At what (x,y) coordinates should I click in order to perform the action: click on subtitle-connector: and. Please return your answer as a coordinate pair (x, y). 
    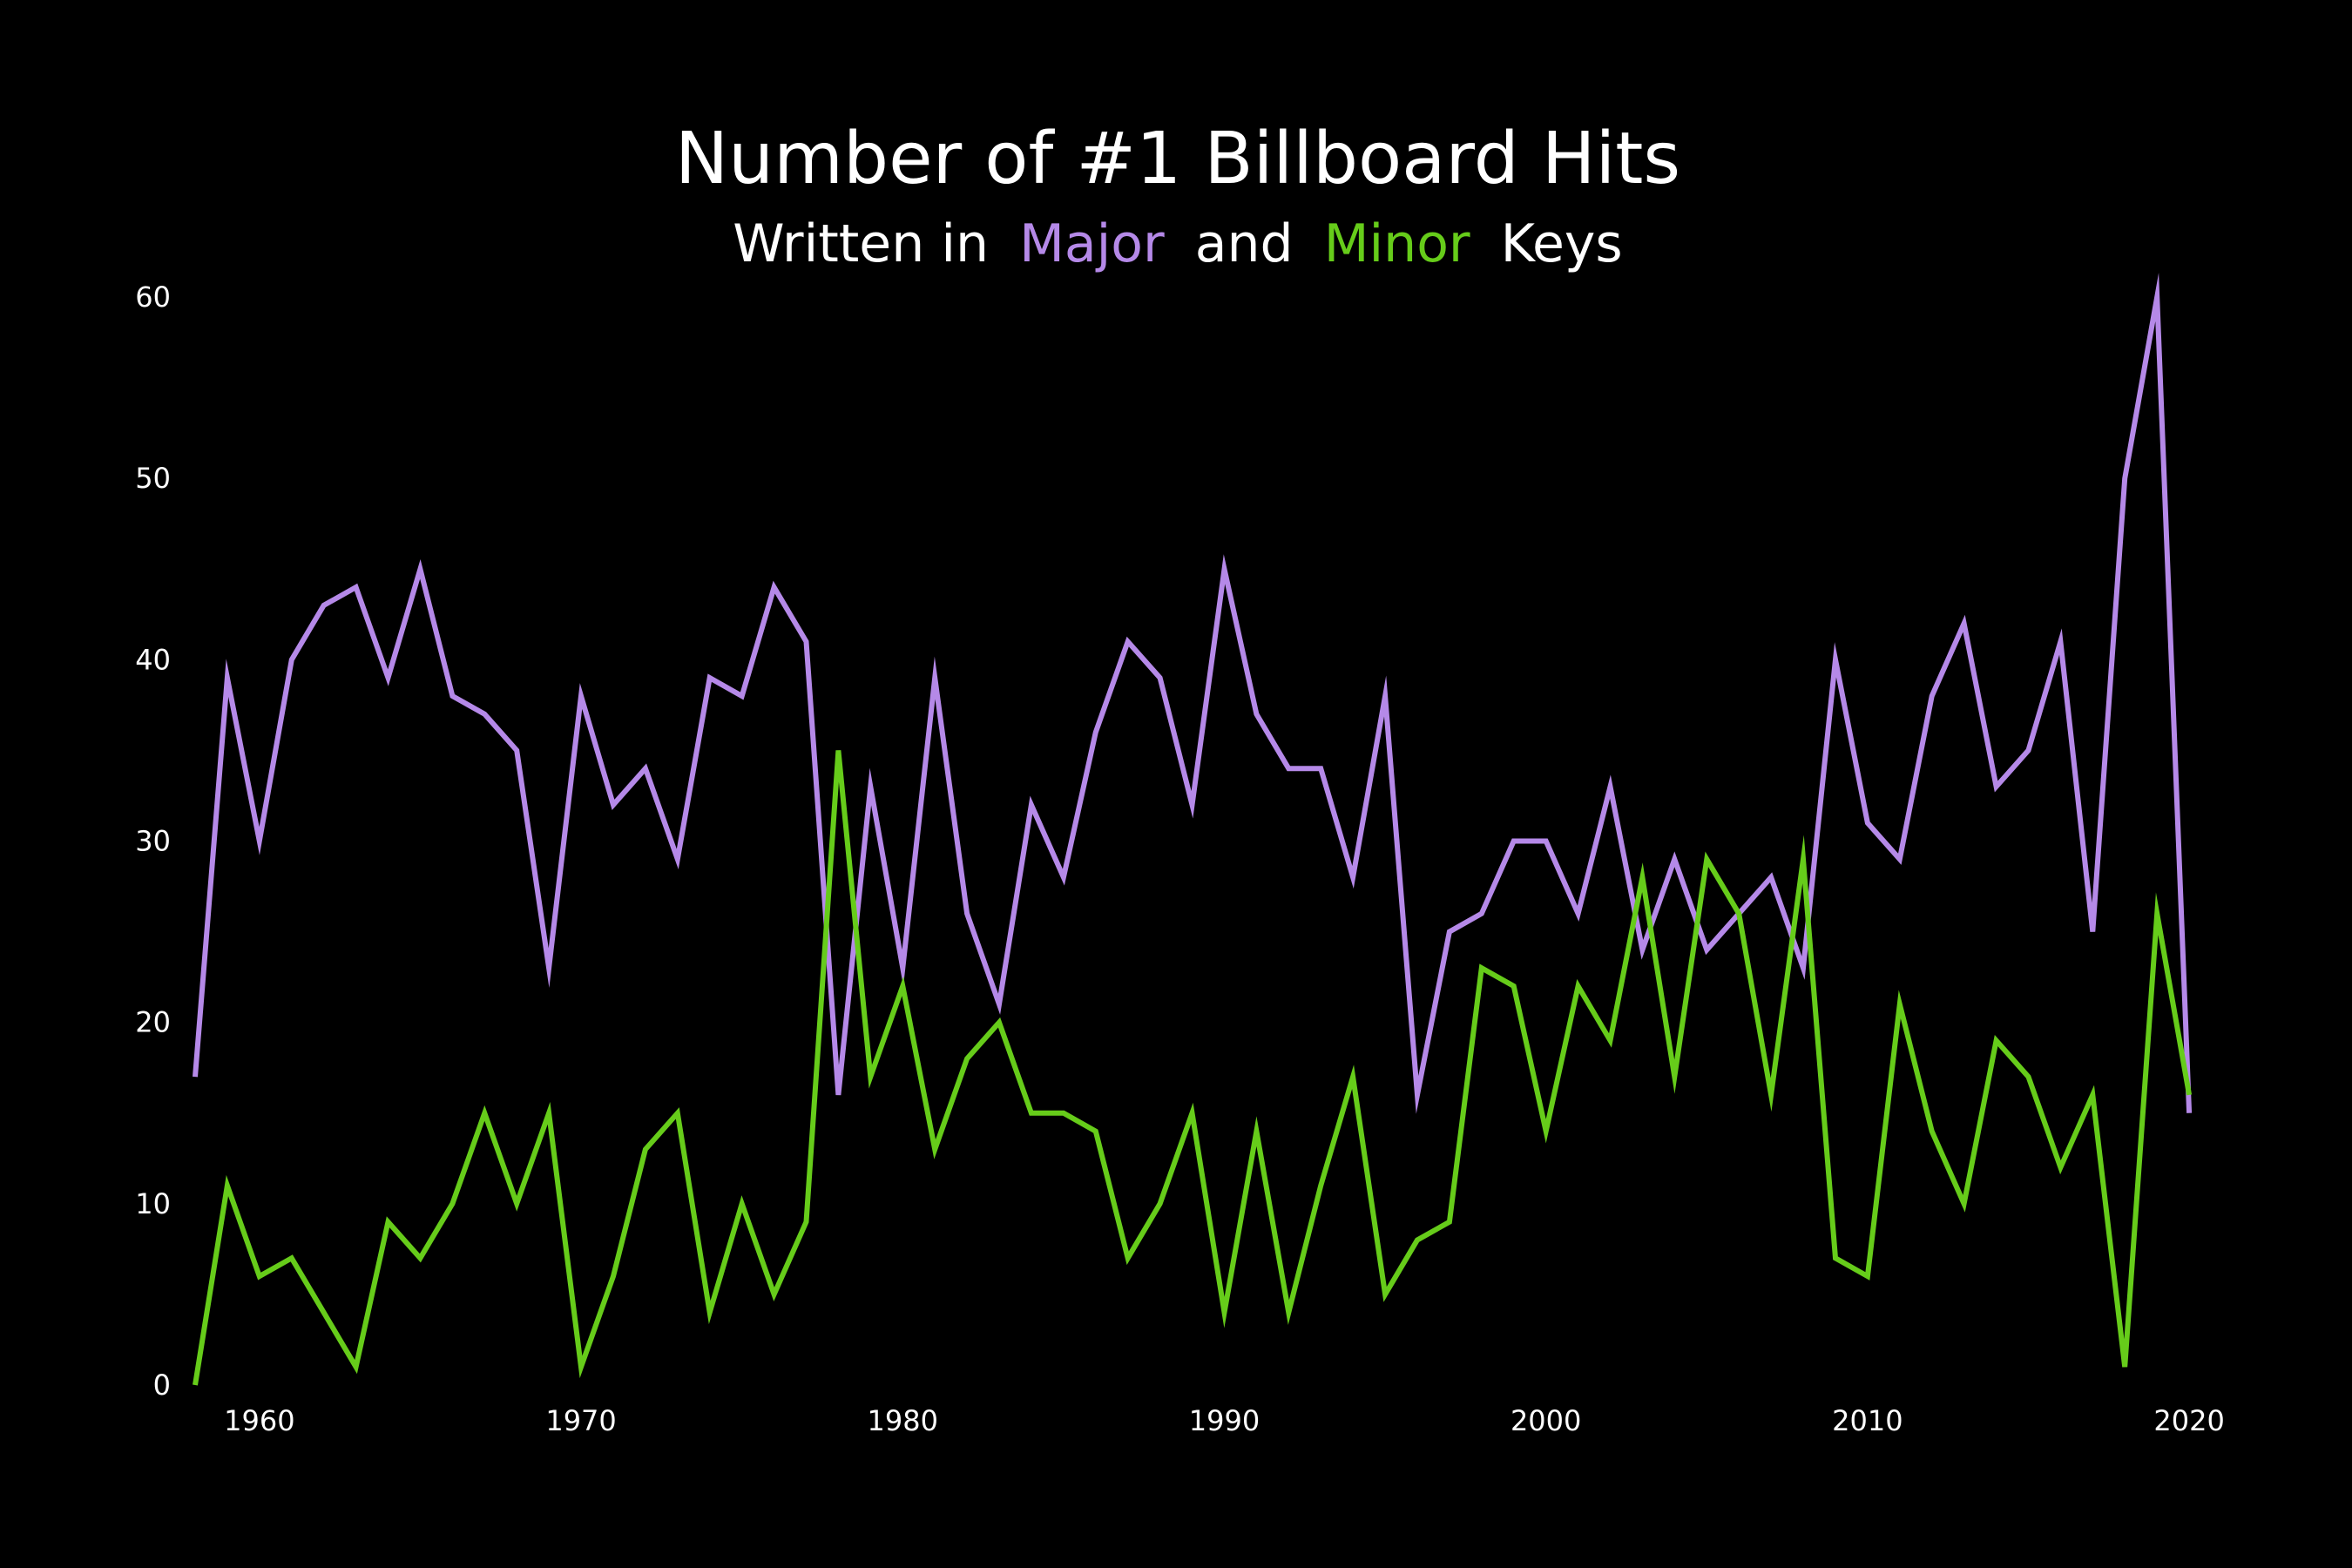
    Looking at the image, I should click on (1244, 243).